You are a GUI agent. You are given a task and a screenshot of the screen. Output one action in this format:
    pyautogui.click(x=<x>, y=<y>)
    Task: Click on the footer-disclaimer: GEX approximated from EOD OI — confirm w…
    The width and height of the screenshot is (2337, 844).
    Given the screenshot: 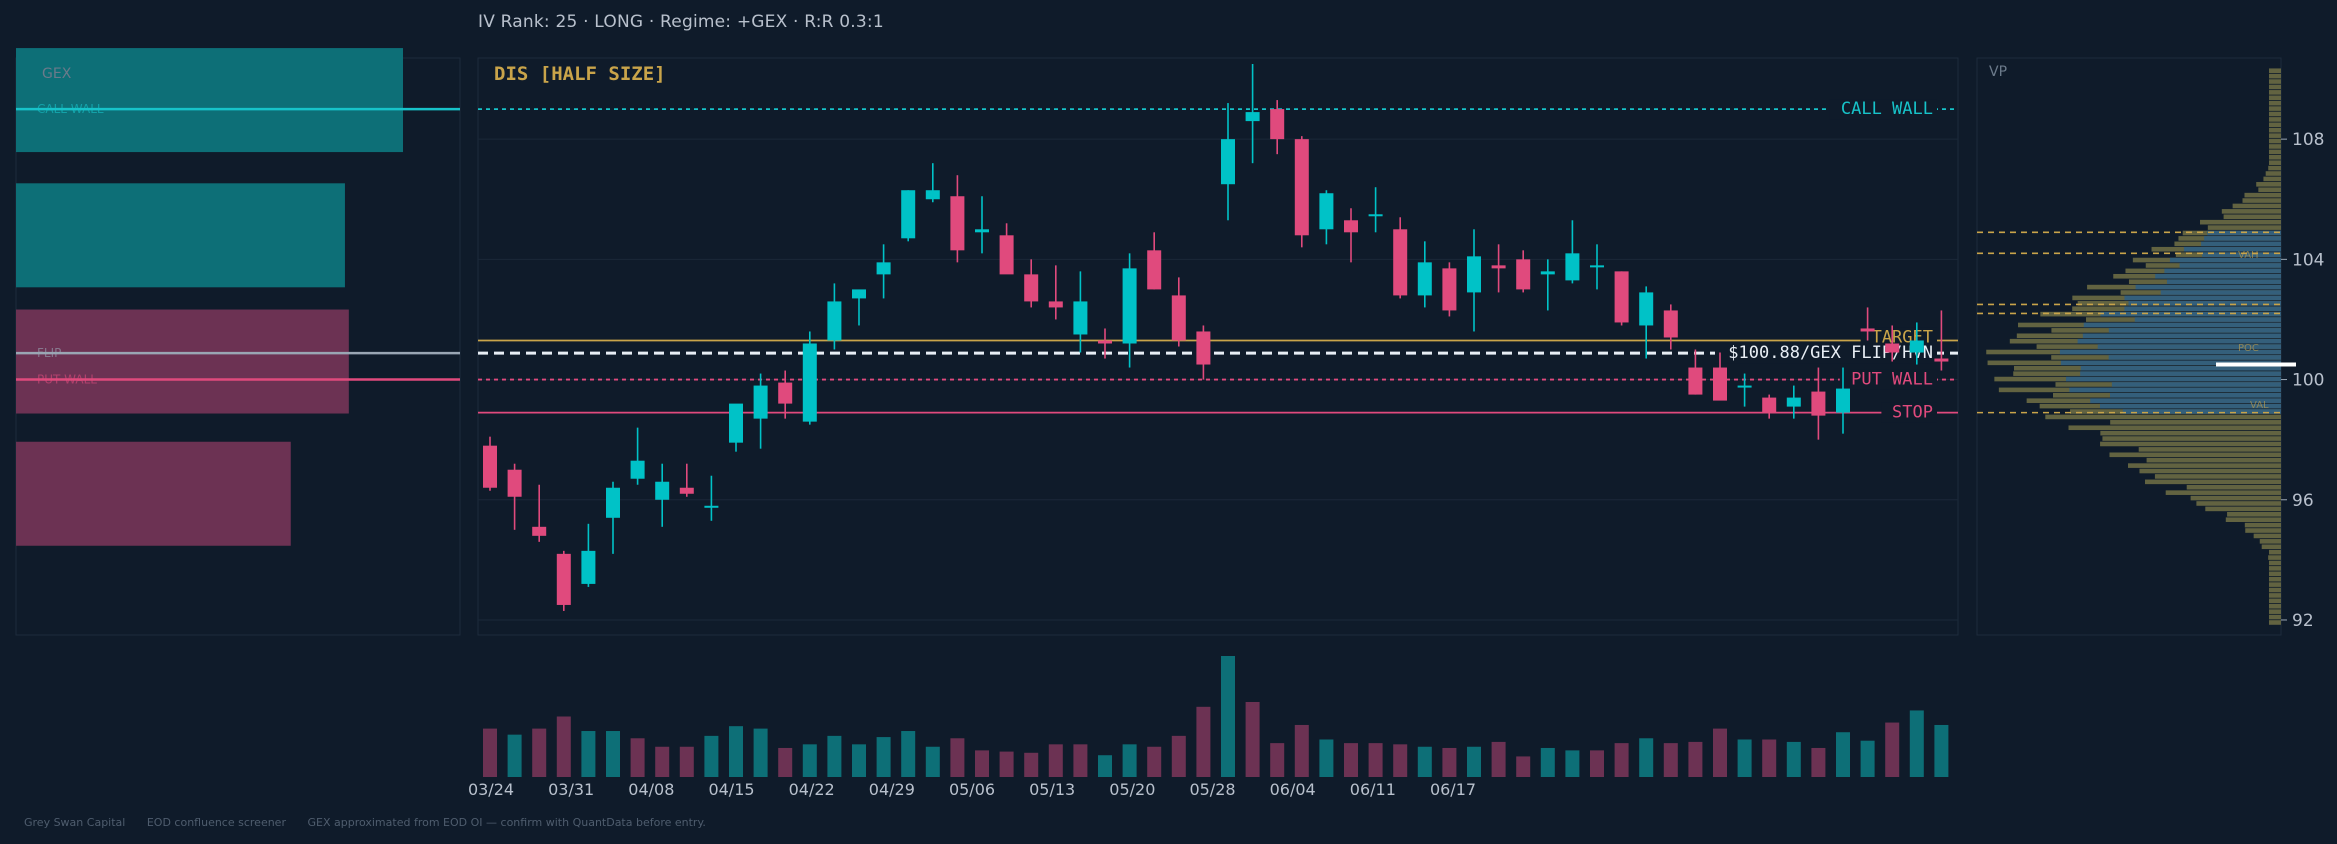 What is the action you would take?
    pyautogui.click(x=506, y=822)
    